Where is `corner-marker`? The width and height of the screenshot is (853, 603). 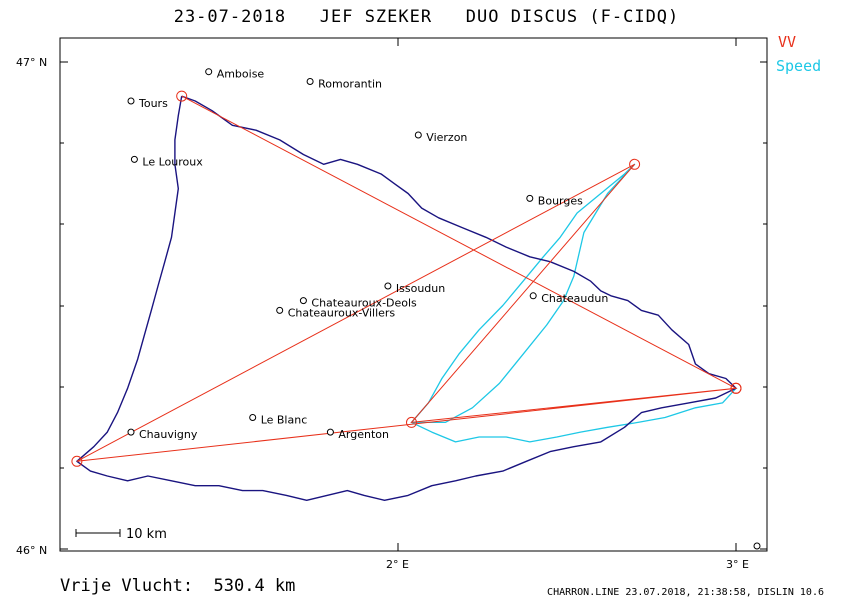 corner-marker is located at coordinates (757, 546).